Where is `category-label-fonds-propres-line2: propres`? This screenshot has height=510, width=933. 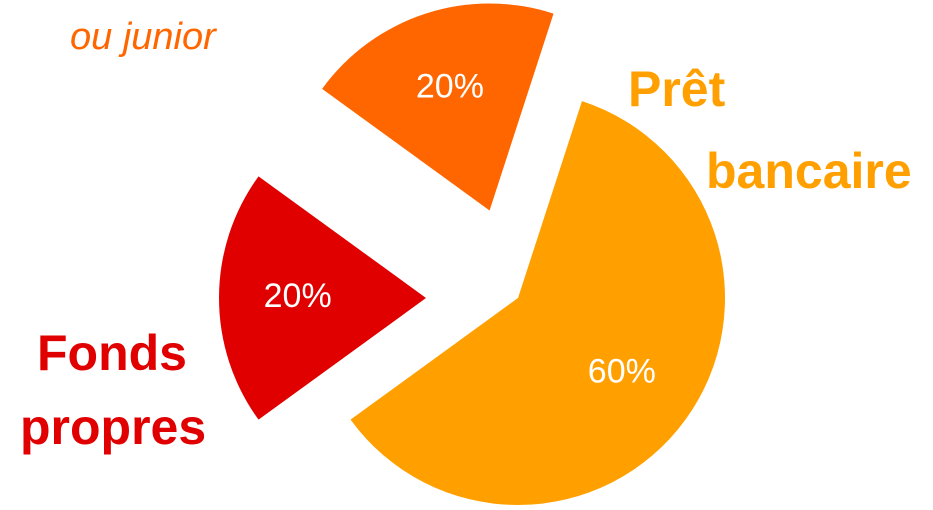
category-label-fonds-propres-line2: propres is located at coordinates (113, 427).